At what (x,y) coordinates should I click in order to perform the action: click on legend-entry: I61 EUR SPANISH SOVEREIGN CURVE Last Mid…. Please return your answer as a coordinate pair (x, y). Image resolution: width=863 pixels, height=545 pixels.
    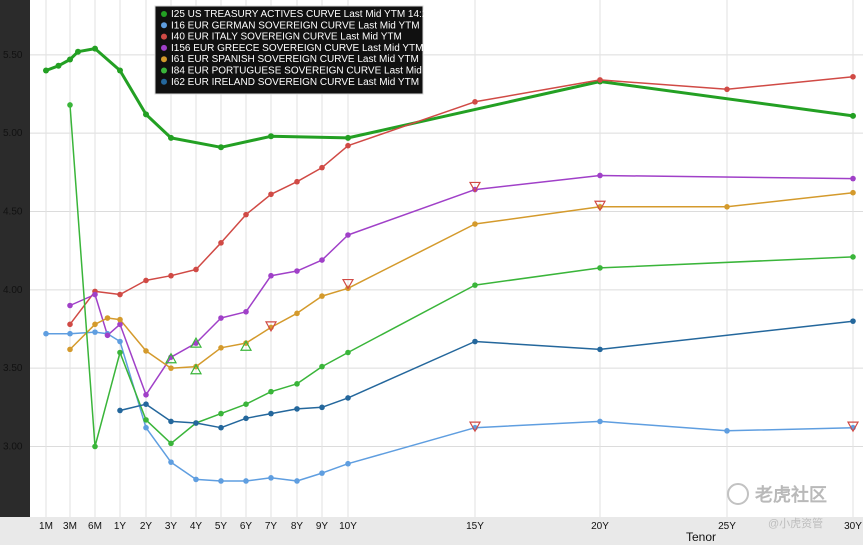
    Looking at the image, I should click on (295, 59).